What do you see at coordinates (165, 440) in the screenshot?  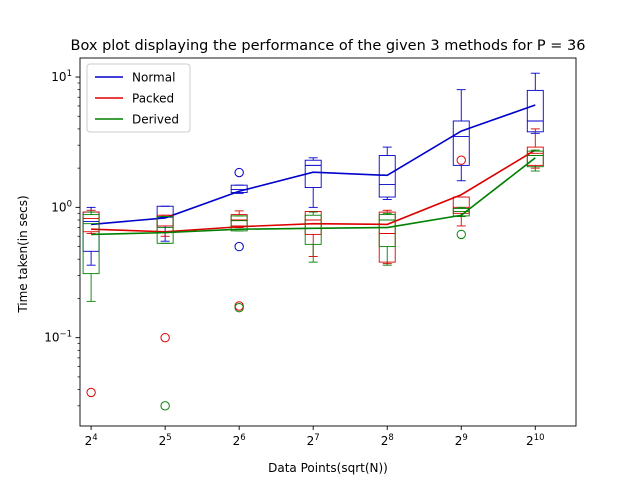 I see `x-tick-label: 25` at bounding box center [165, 440].